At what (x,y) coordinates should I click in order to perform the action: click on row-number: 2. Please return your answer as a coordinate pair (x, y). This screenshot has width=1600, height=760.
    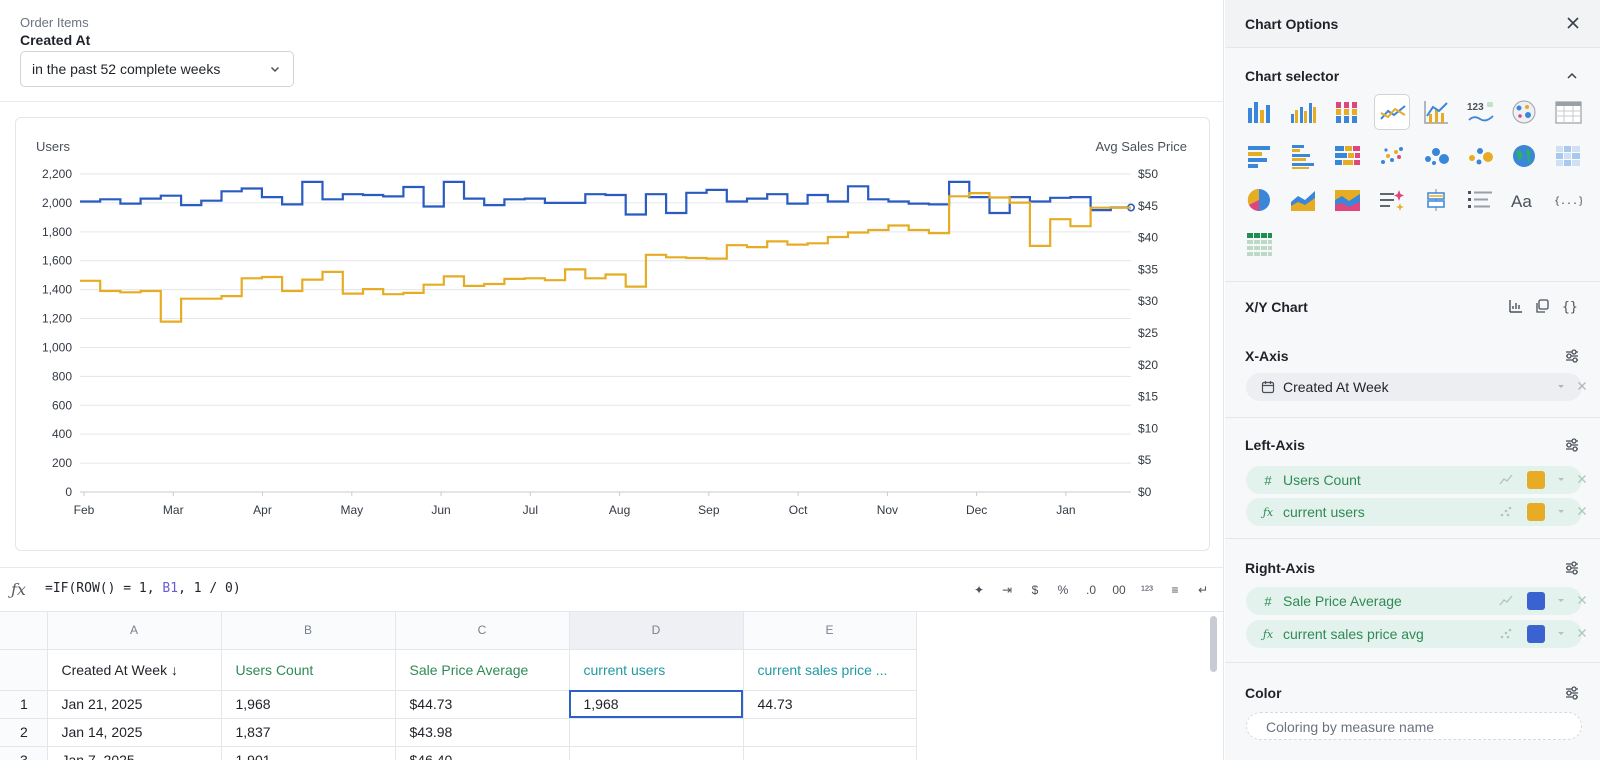
    Looking at the image, I should click on (24, 732).